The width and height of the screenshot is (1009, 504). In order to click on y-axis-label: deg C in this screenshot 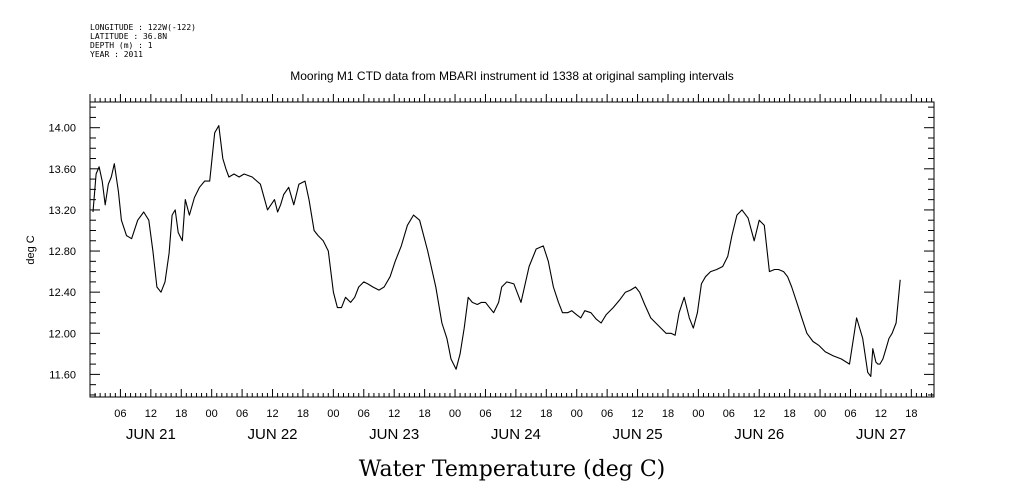, I will do `click(31, 249)`.